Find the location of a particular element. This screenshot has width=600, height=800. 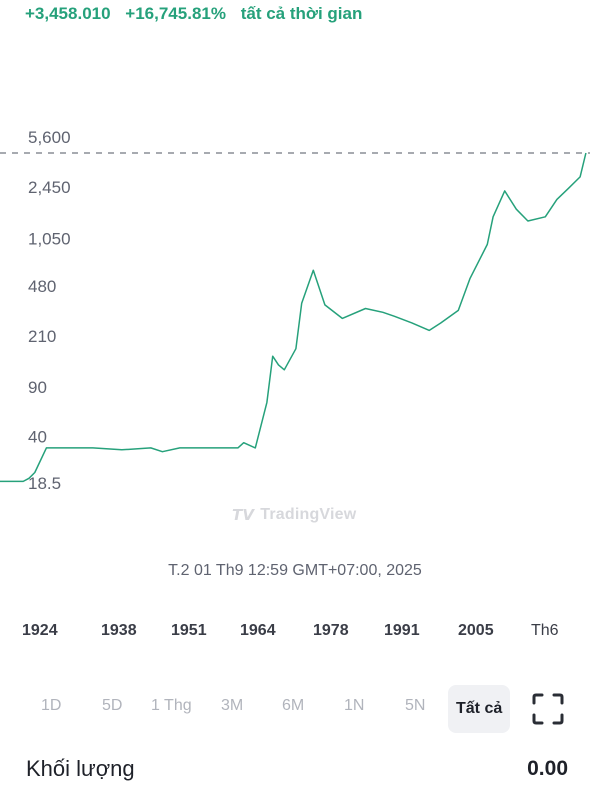

x-tick-label: 1978 is located at coordinates (331, 630).